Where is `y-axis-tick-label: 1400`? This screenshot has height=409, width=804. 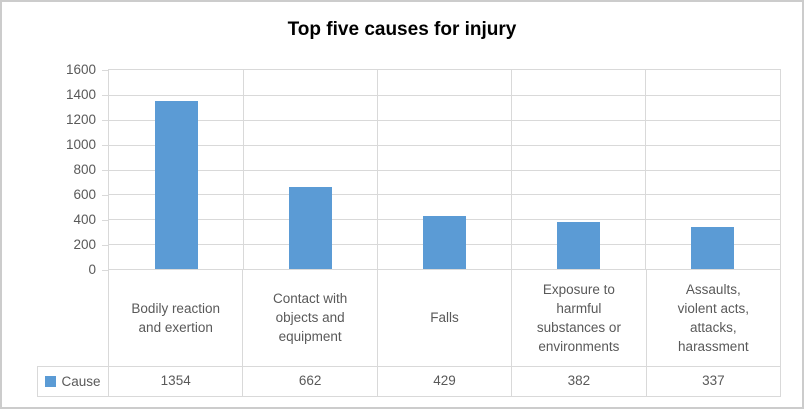
y-axis-tick-label: 1400 is located at coordinates (80, 94).